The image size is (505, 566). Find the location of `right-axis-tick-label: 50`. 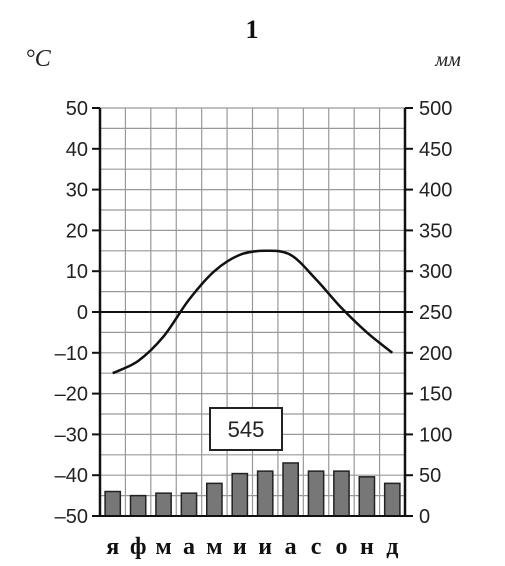

right-axis-tick-label: 50 is located at coordinates (430, 476).